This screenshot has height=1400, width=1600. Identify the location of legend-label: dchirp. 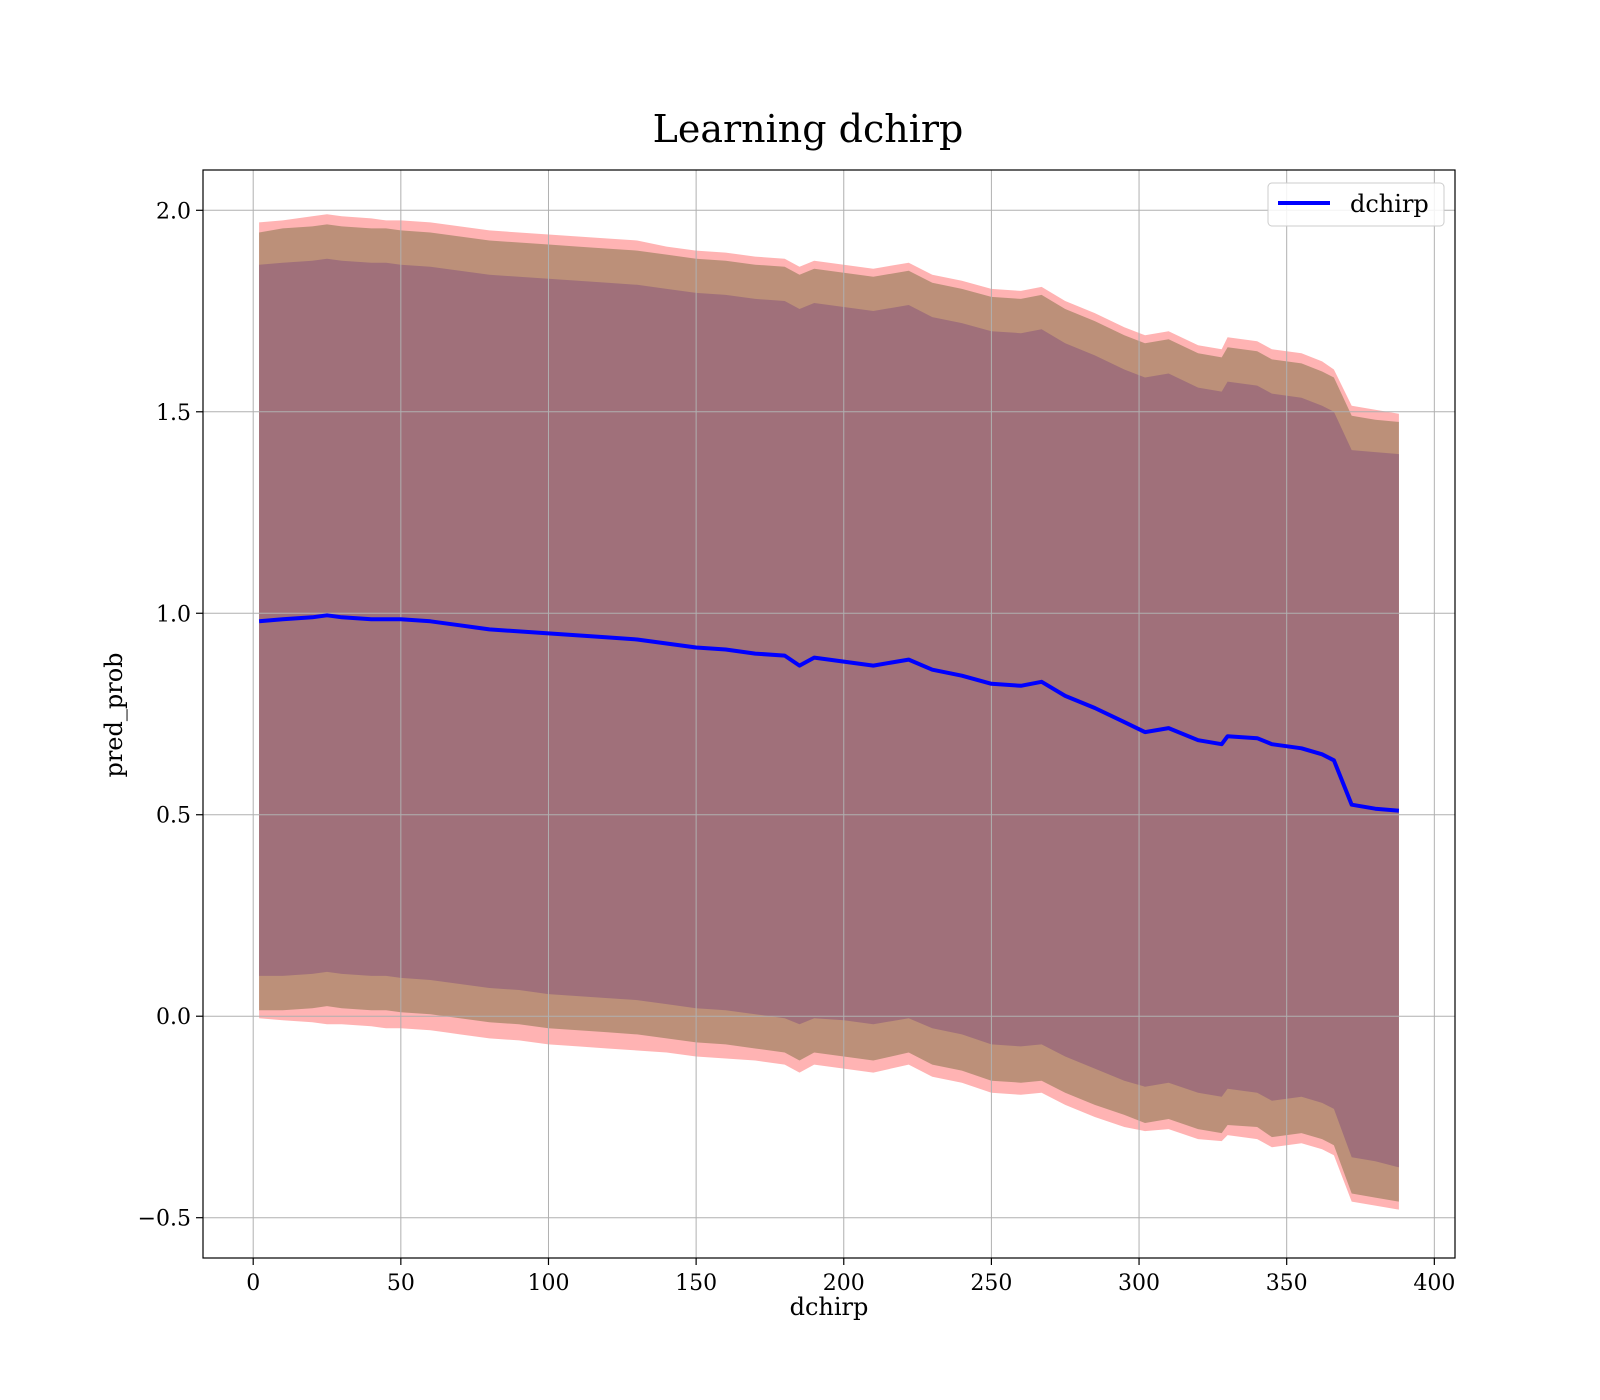
(1389, 204).